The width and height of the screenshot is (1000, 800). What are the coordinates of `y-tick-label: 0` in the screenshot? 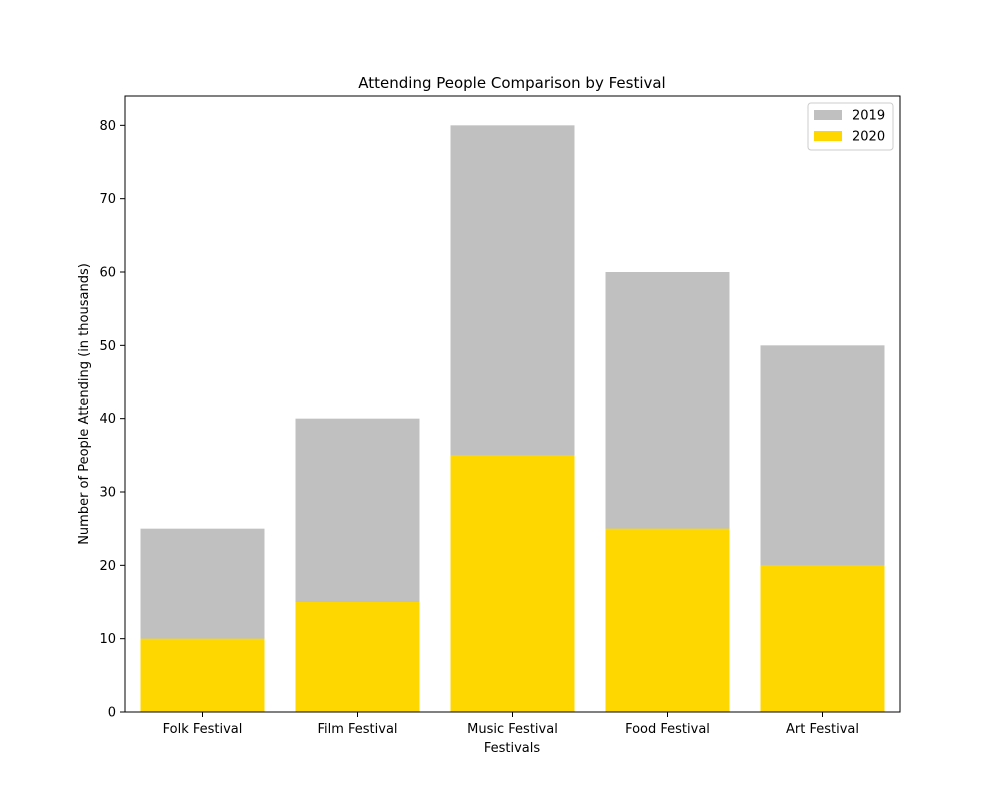 It's located at (112, 713).